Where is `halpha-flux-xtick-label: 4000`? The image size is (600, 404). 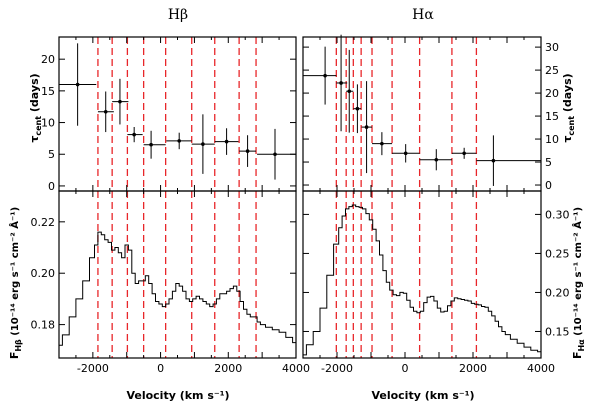
halpha-flux-xtick-label: 4000 is located at coordinates (541, 368).